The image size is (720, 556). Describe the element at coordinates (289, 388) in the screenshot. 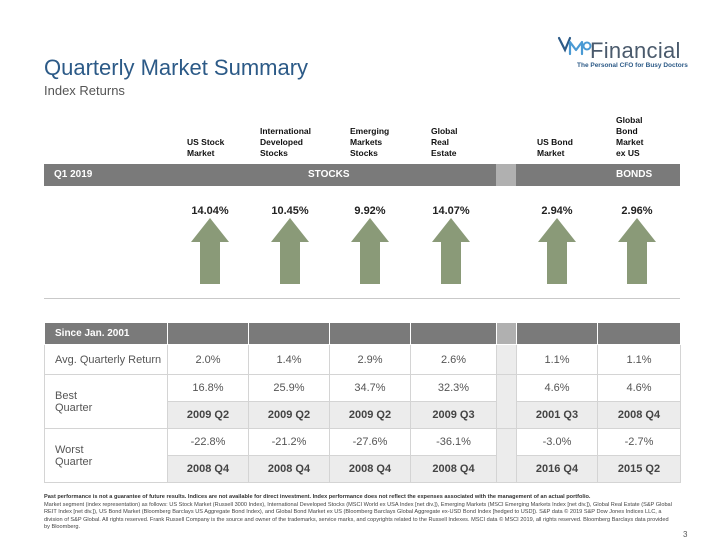

I see `table-cell: 25.9%` at that location.